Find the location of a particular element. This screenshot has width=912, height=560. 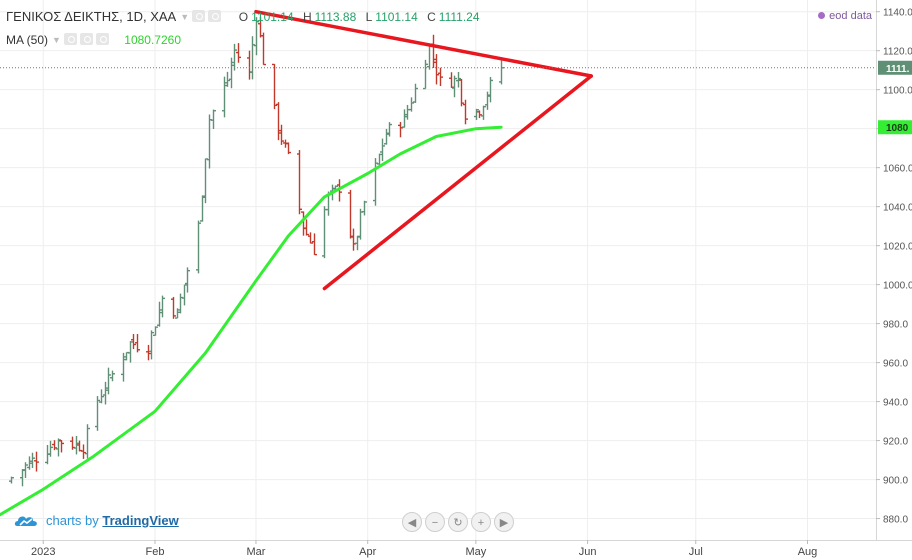

ma-close-icon is located at coordinates (102, 39).